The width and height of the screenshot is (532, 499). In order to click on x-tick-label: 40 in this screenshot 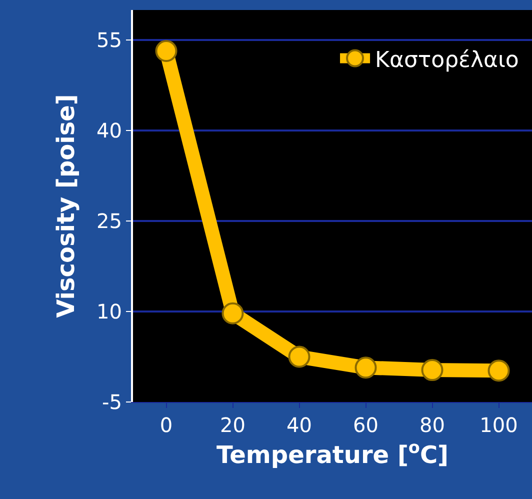, I will do `click(299, 425)`.